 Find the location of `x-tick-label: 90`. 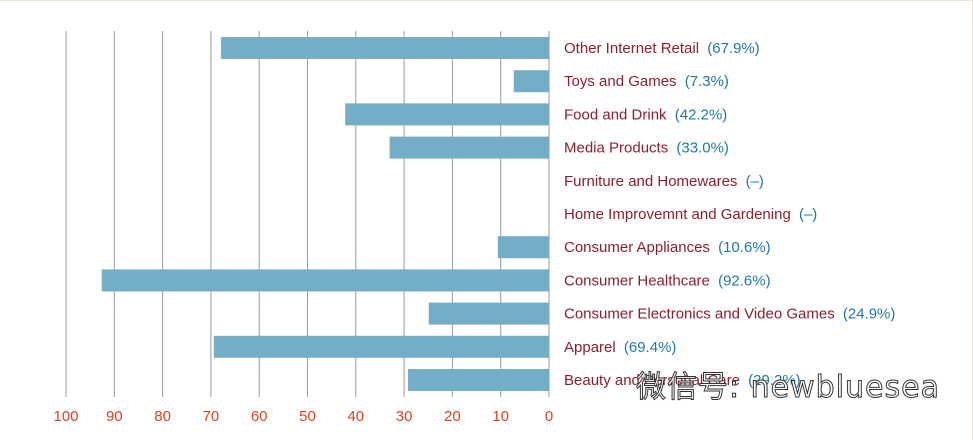

x-tick-label: 90 is located at coordinates (114, 416).